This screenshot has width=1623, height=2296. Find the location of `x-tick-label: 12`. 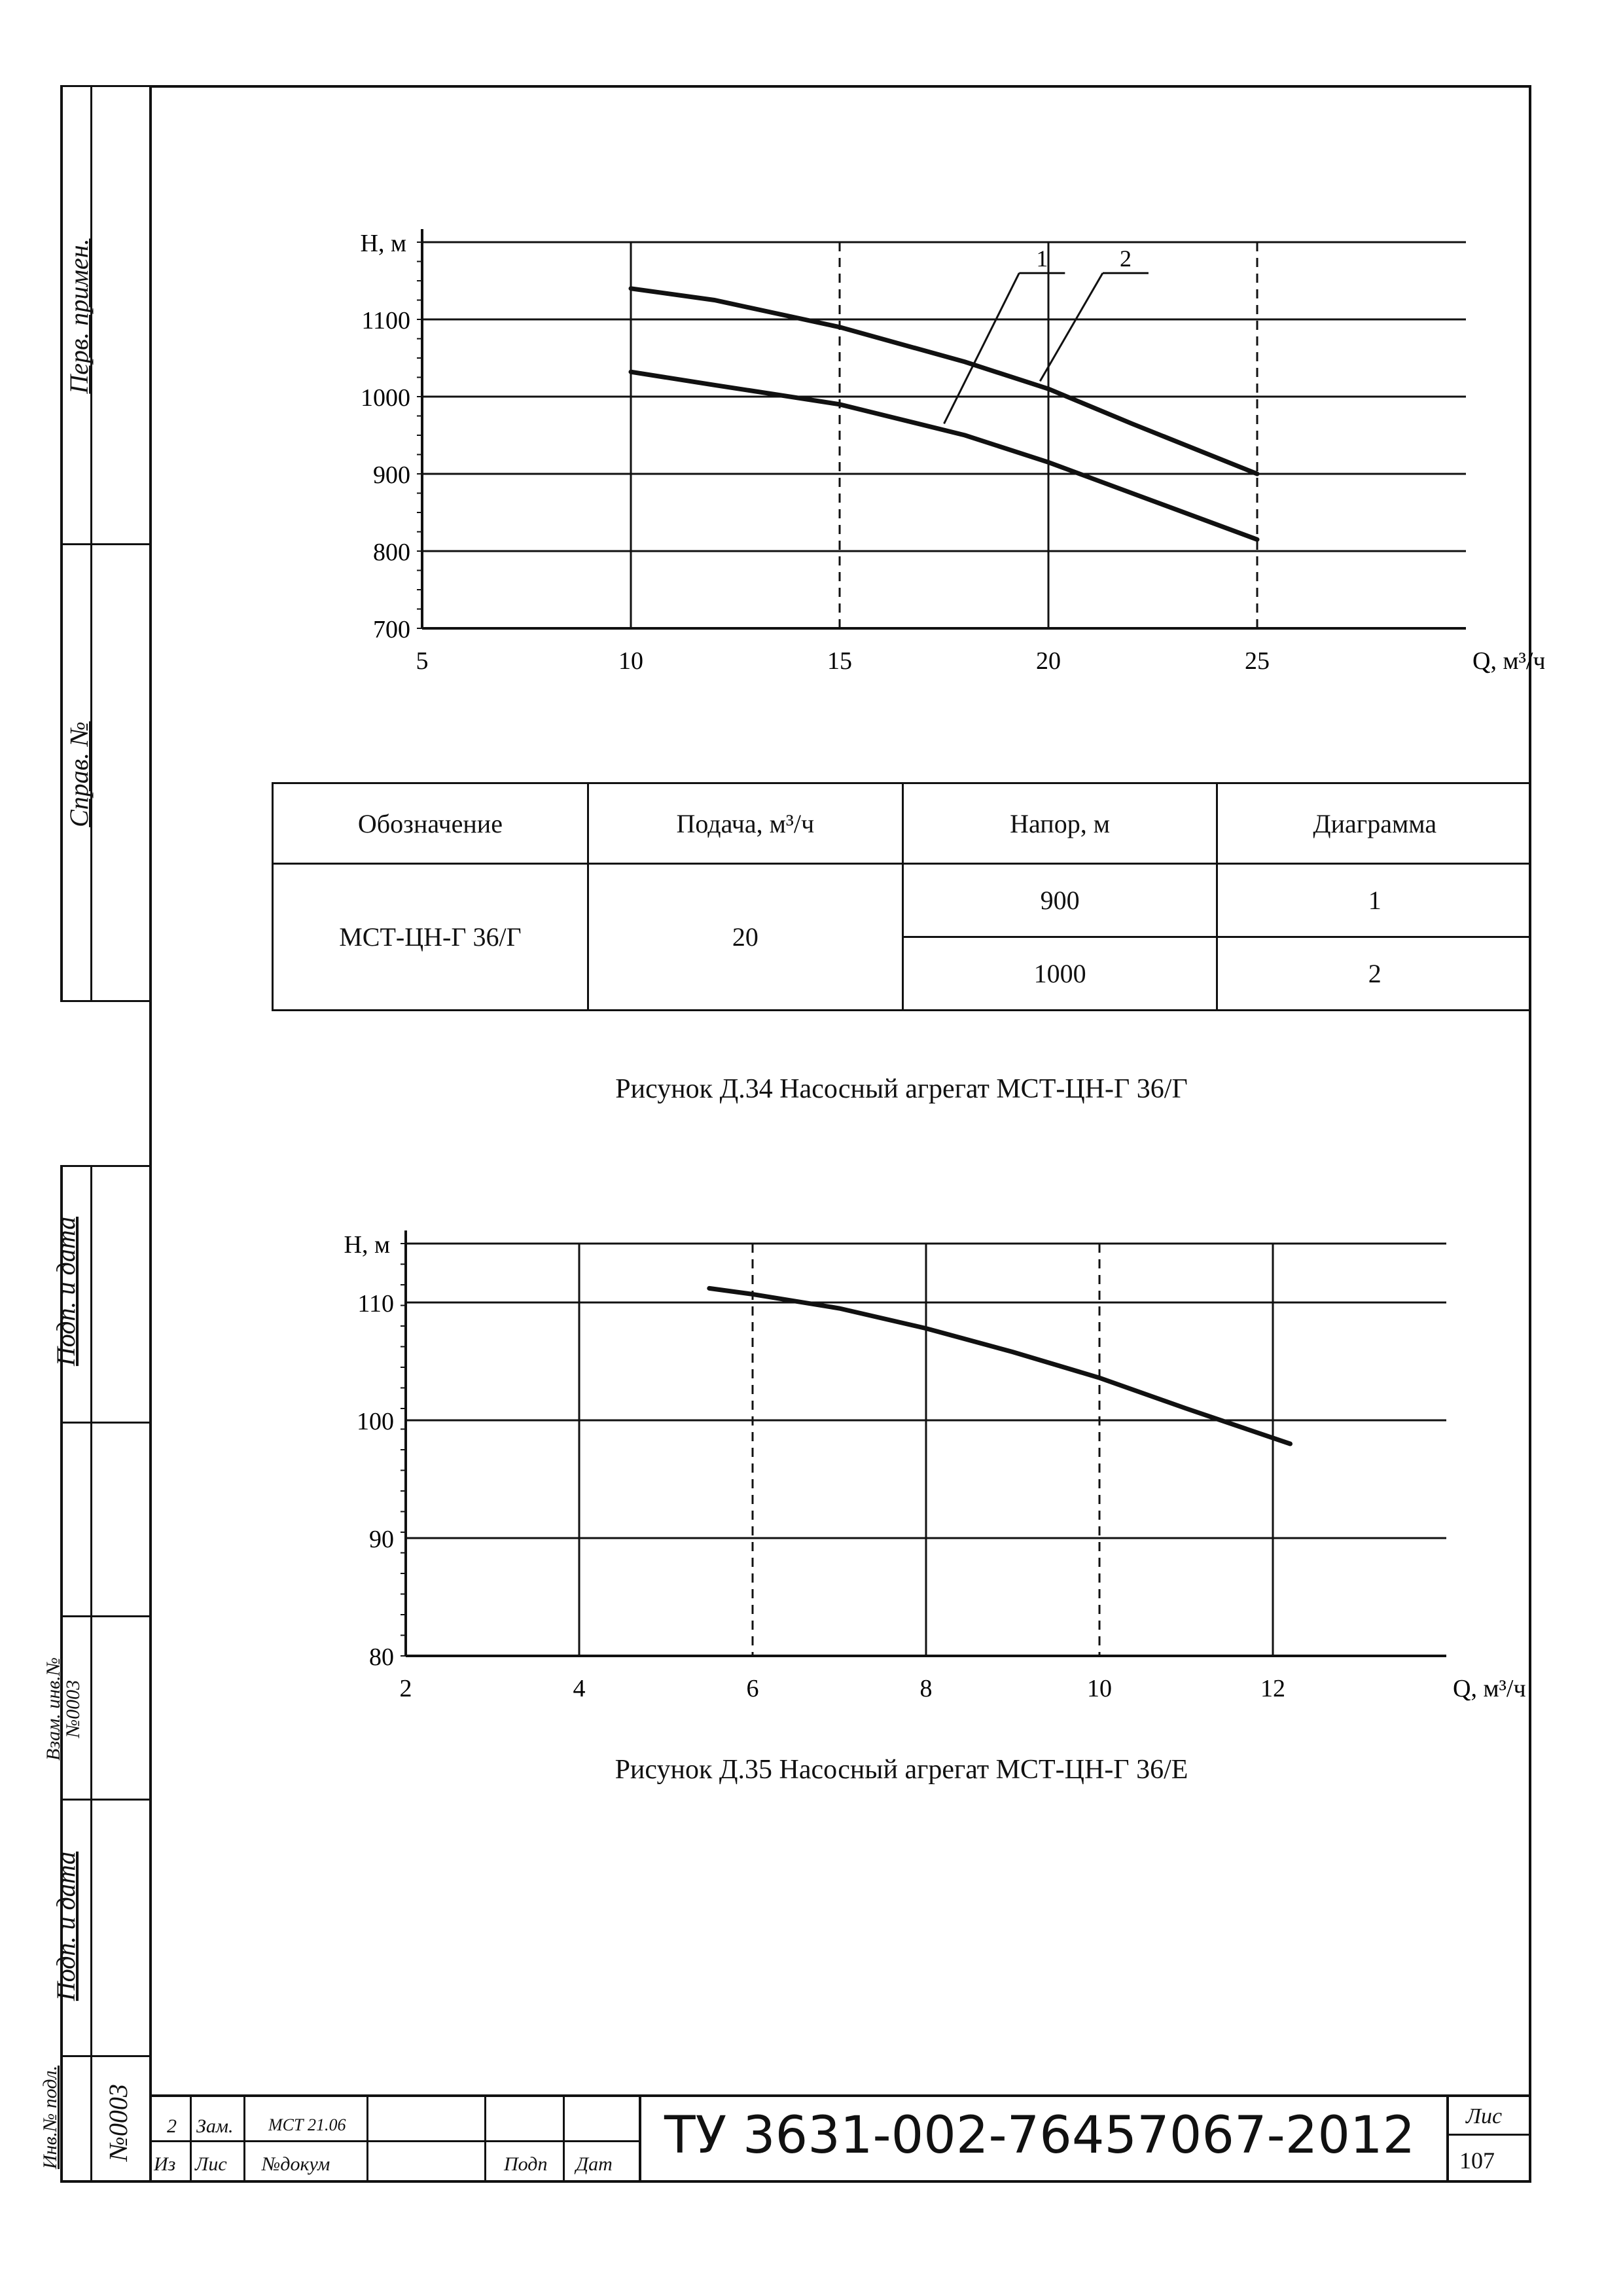

x-tick-label: 12 is located at coordinates (1272, 1688).